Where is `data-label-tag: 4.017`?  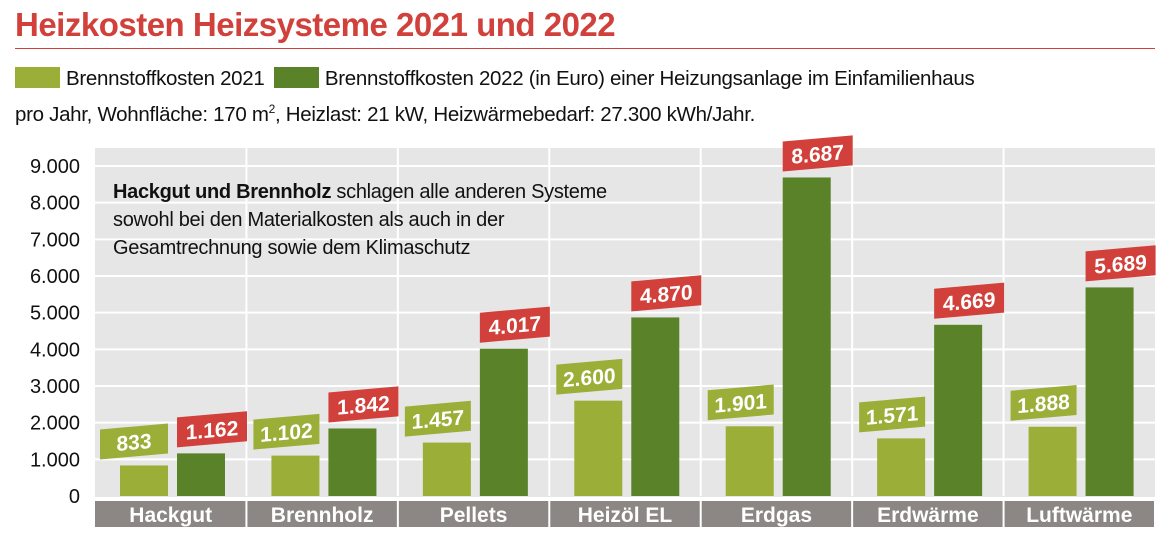
data-label-tag: 4.017 is located at coordinates (514, 324).